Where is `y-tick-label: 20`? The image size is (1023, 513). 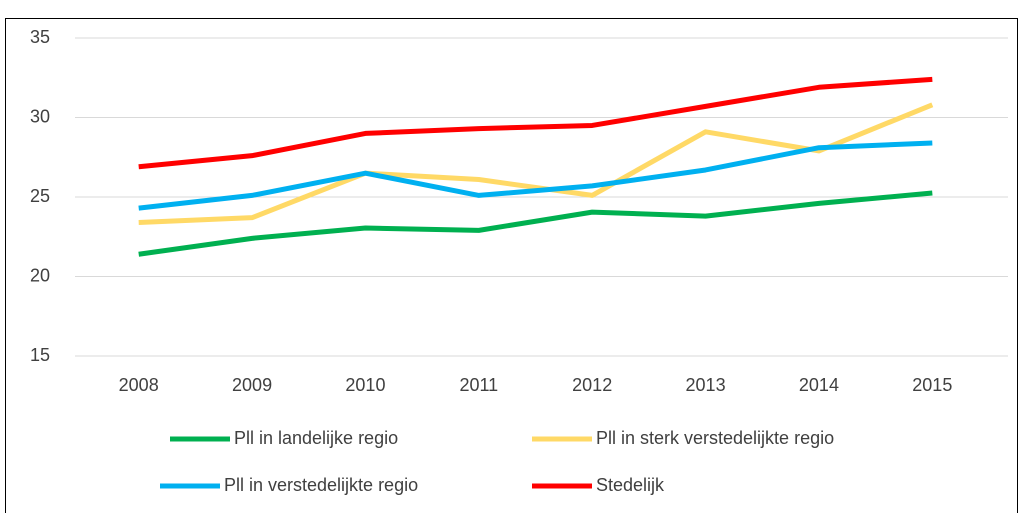 y-tick-label: 20 is located at coordinates (40, 275).